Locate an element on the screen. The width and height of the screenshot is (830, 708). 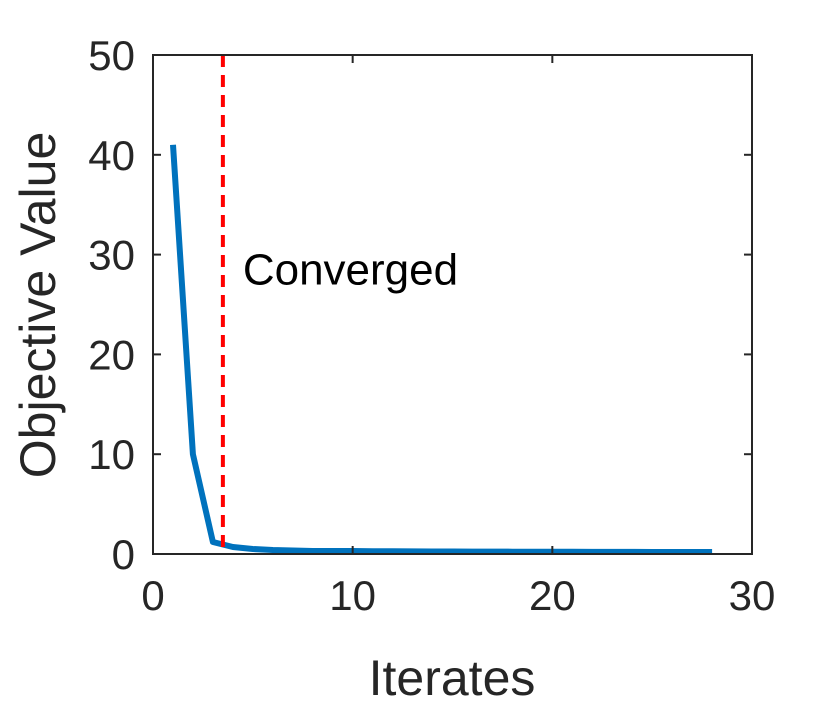
x-axis-label: Iterates is located at coordinates (452, 678).